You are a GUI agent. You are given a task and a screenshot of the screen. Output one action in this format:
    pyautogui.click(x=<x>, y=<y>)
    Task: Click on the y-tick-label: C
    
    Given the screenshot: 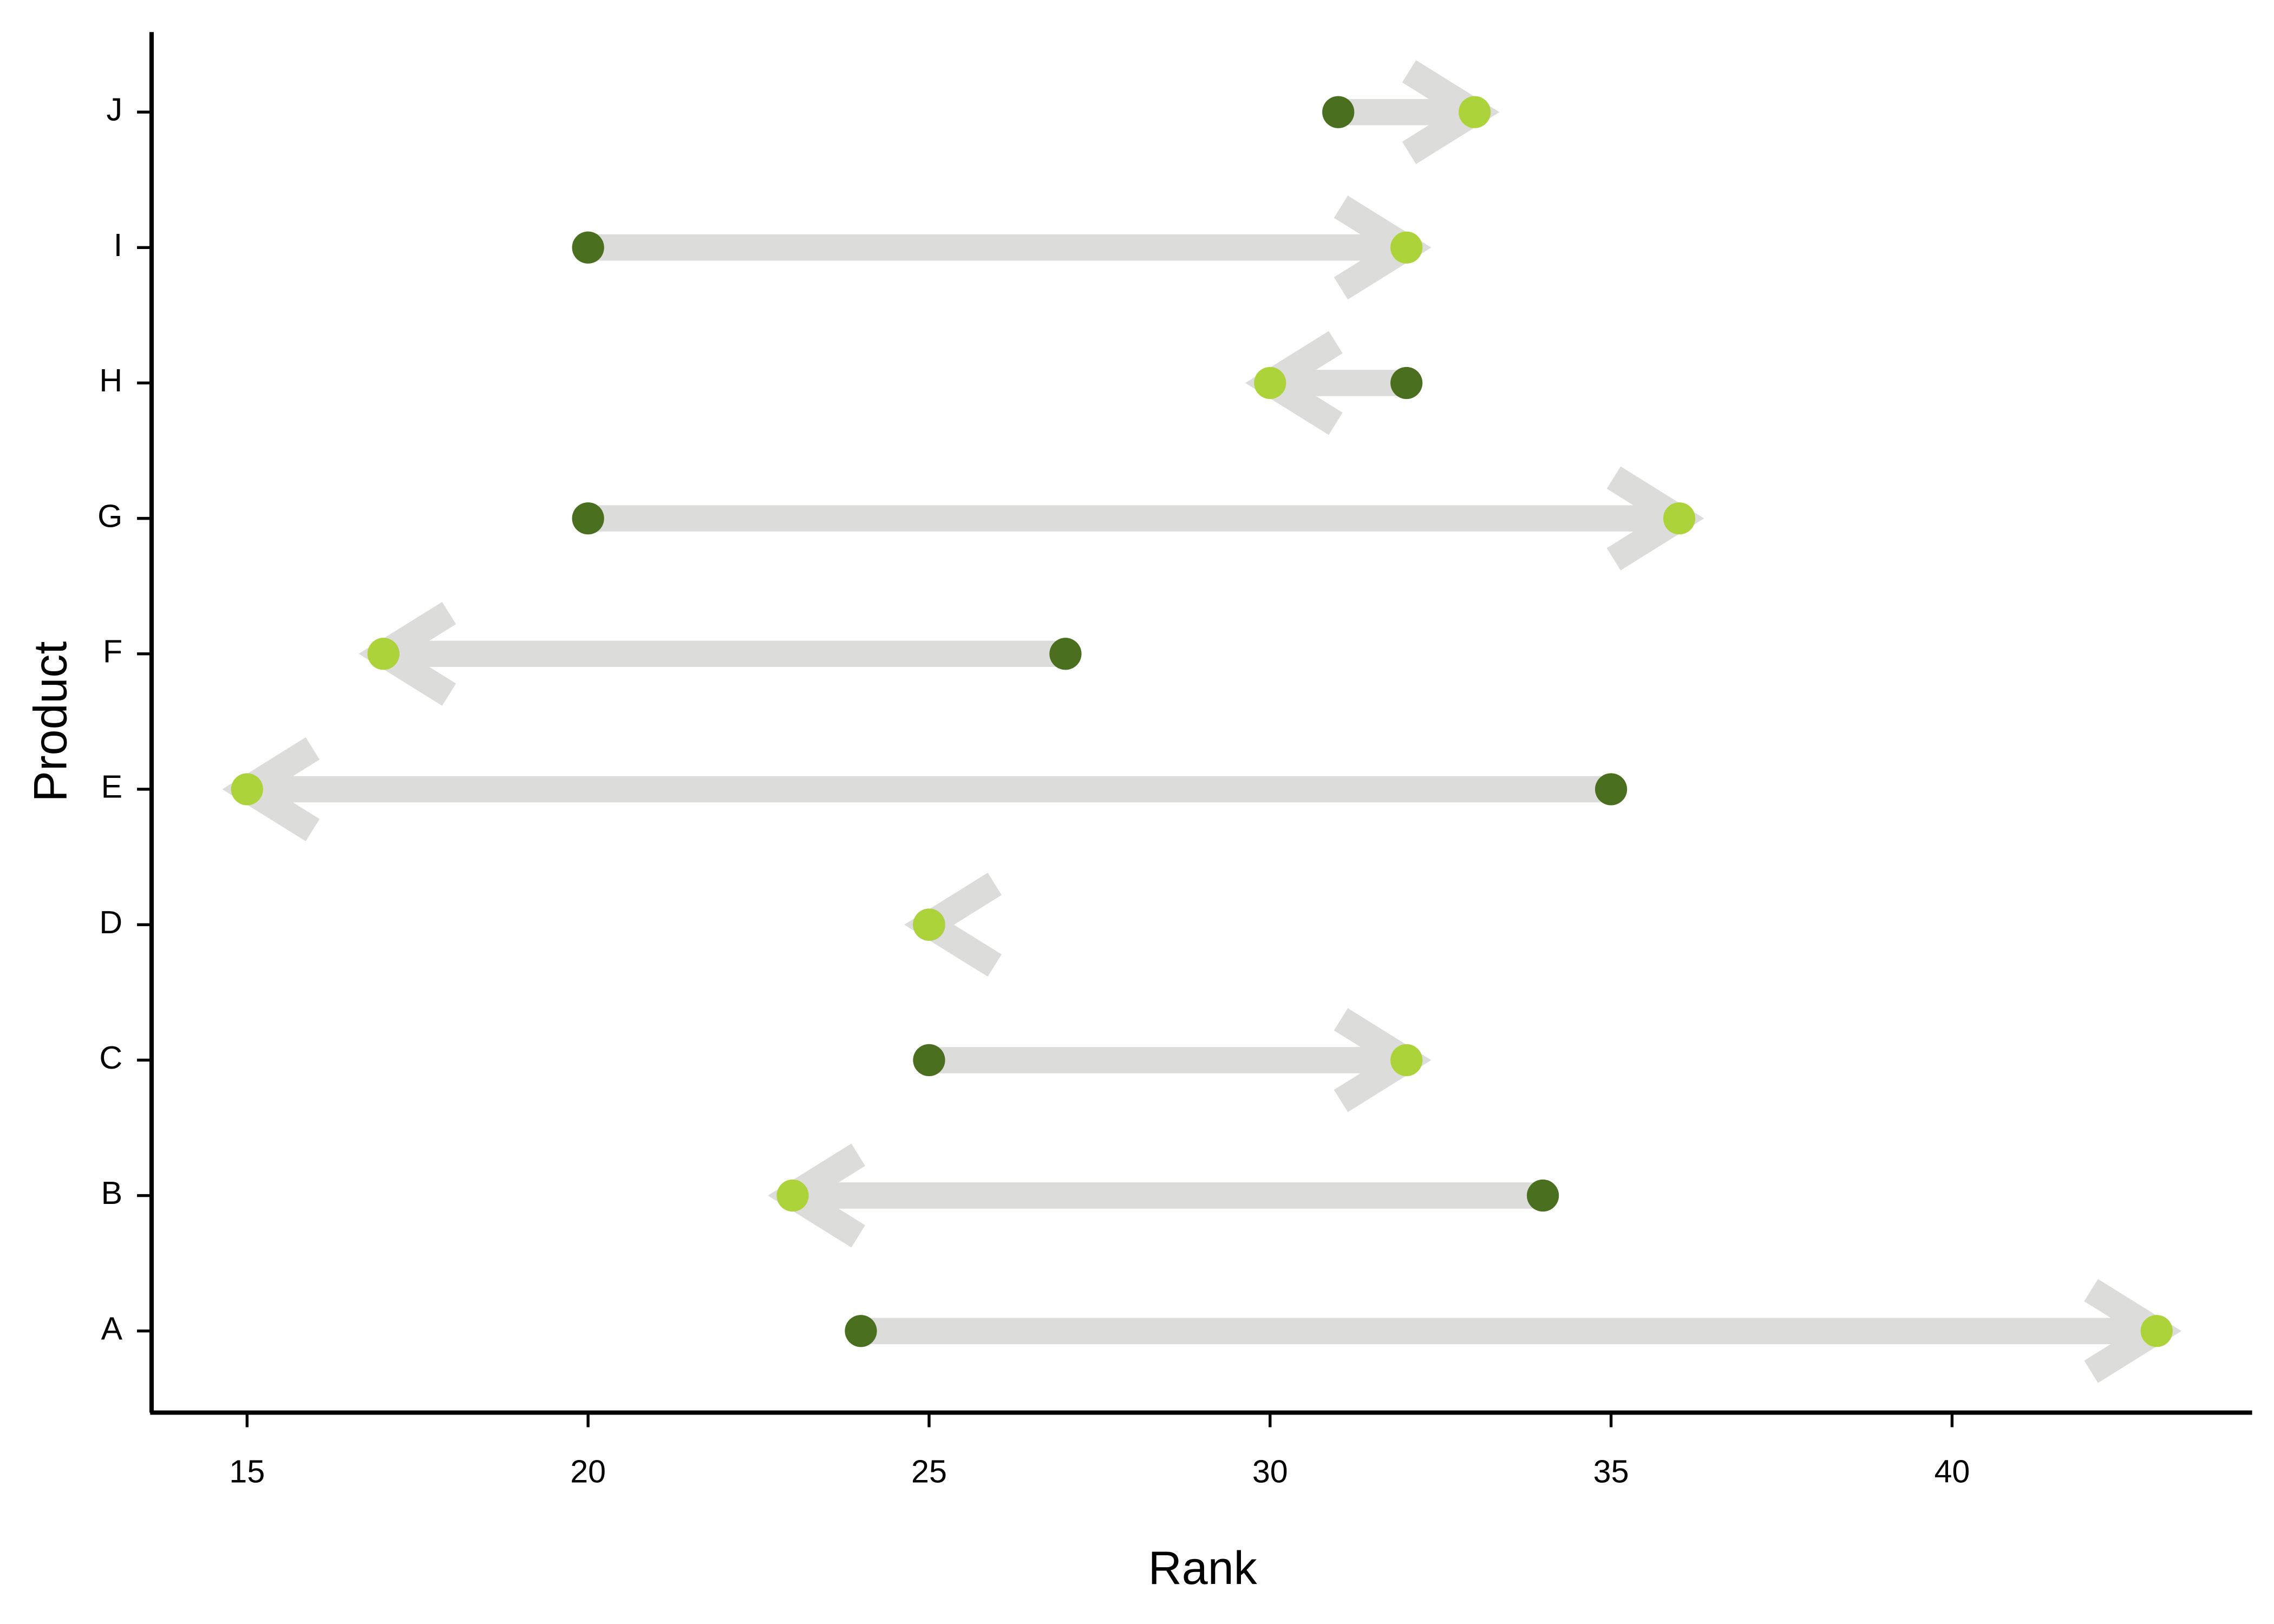 What is the action you would take?
    pyautogui.click(x=111, y=1057)
    